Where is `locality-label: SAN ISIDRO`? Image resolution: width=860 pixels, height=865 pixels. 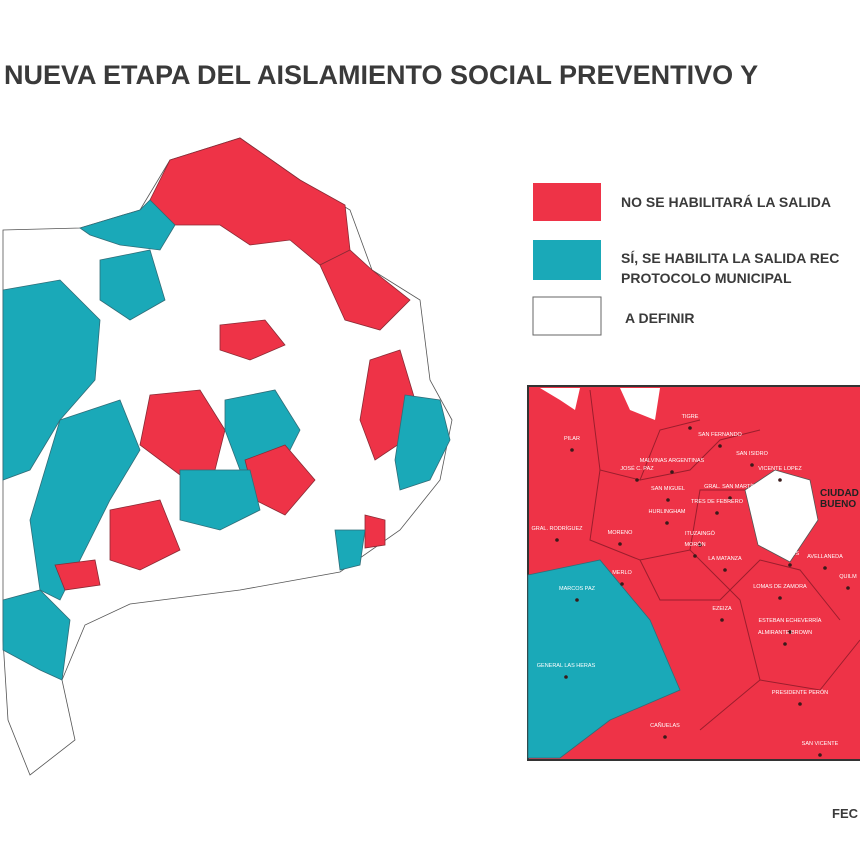
locality-label: SAN ISIDRO is located at coordinates (752, 454).